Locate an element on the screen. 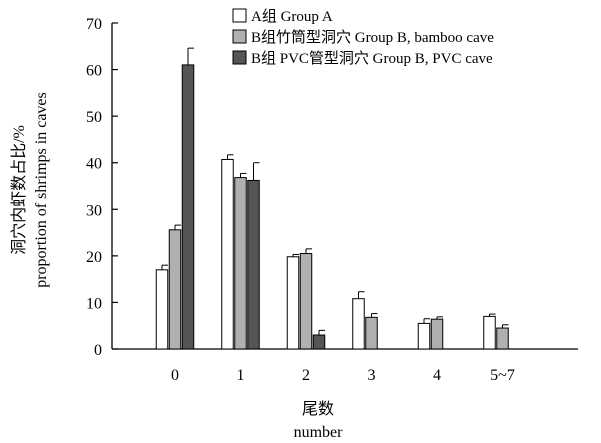  x-tick-label: 1 is located at coordinates (241, 375).